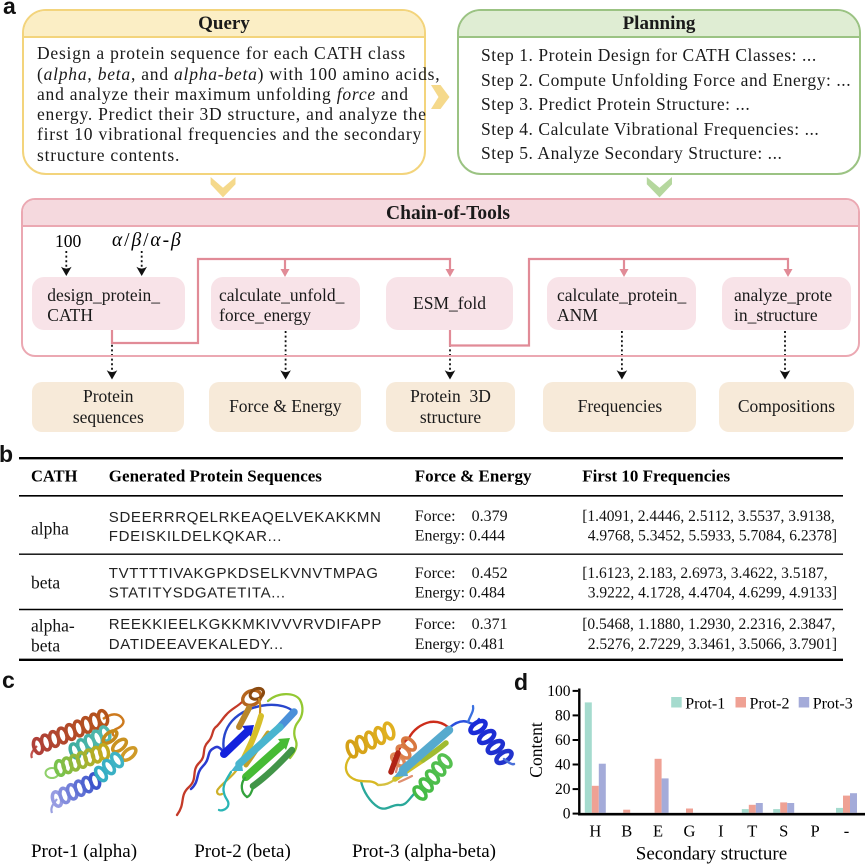 This screenshot has width=865, height=866. What do you see at coordinates (712, 644) in the screenshot?
I see `svg-text:2.5276, 2.7229, 3.3461, 3.5066: 2.5276, 2.7229, 3.3461, 3.5066, 3.7901]` at bounding box center [712, 644].